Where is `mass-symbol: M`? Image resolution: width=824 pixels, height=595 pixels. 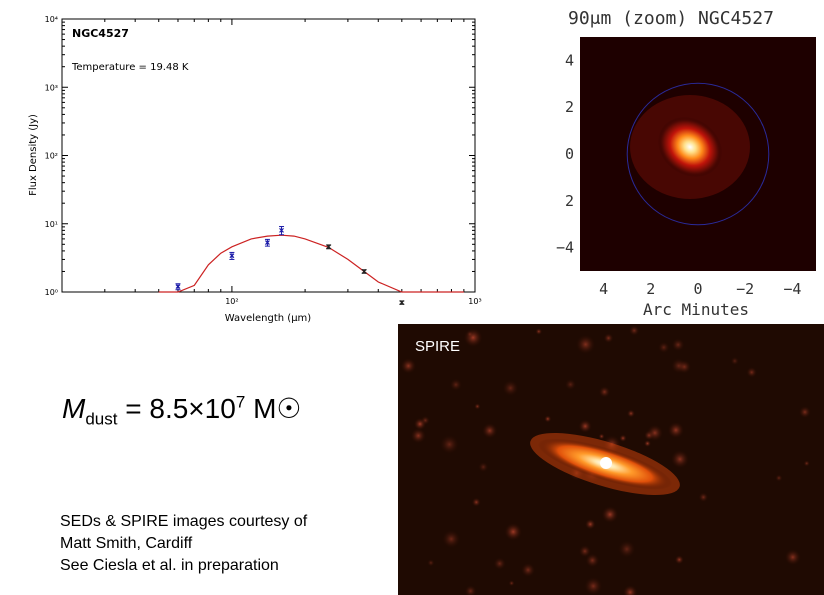 mass-symbol: M is located at coordinates (74, 408).